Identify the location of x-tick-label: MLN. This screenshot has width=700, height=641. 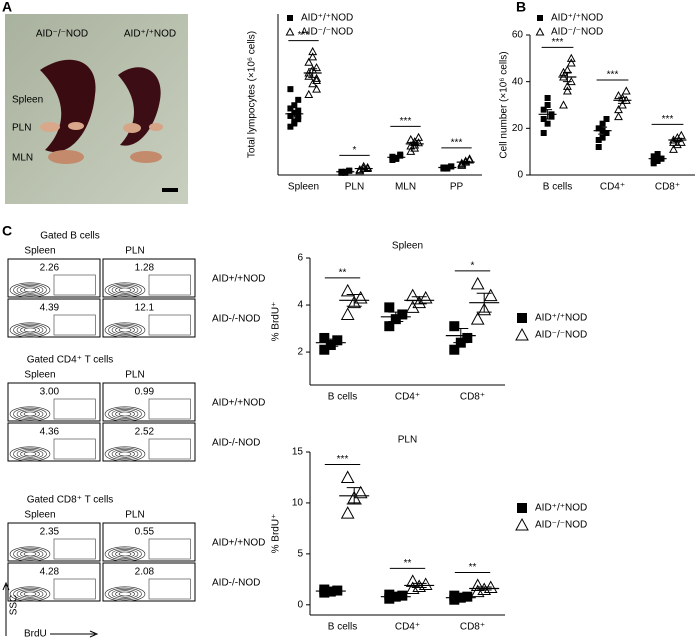
(405, 187).